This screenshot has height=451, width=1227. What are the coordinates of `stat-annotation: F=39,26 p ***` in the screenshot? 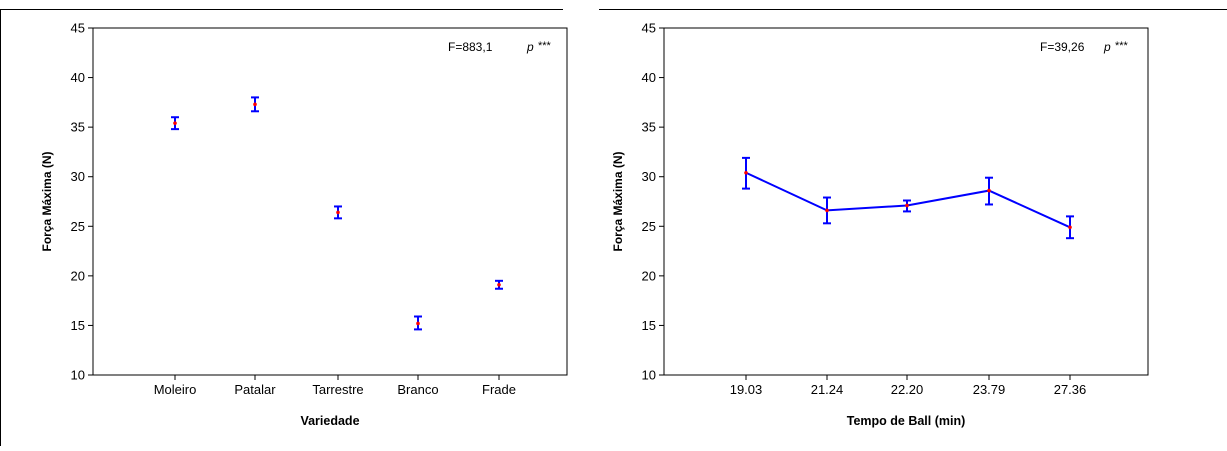 It's located at (1084, 47).